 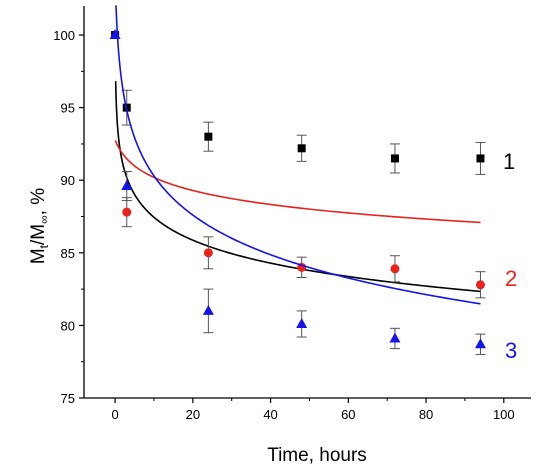 What do you see at coordinates (68, 398) in the screenshot?
I see `y-tick-label-75: 75` at bounding box center [68, 398].